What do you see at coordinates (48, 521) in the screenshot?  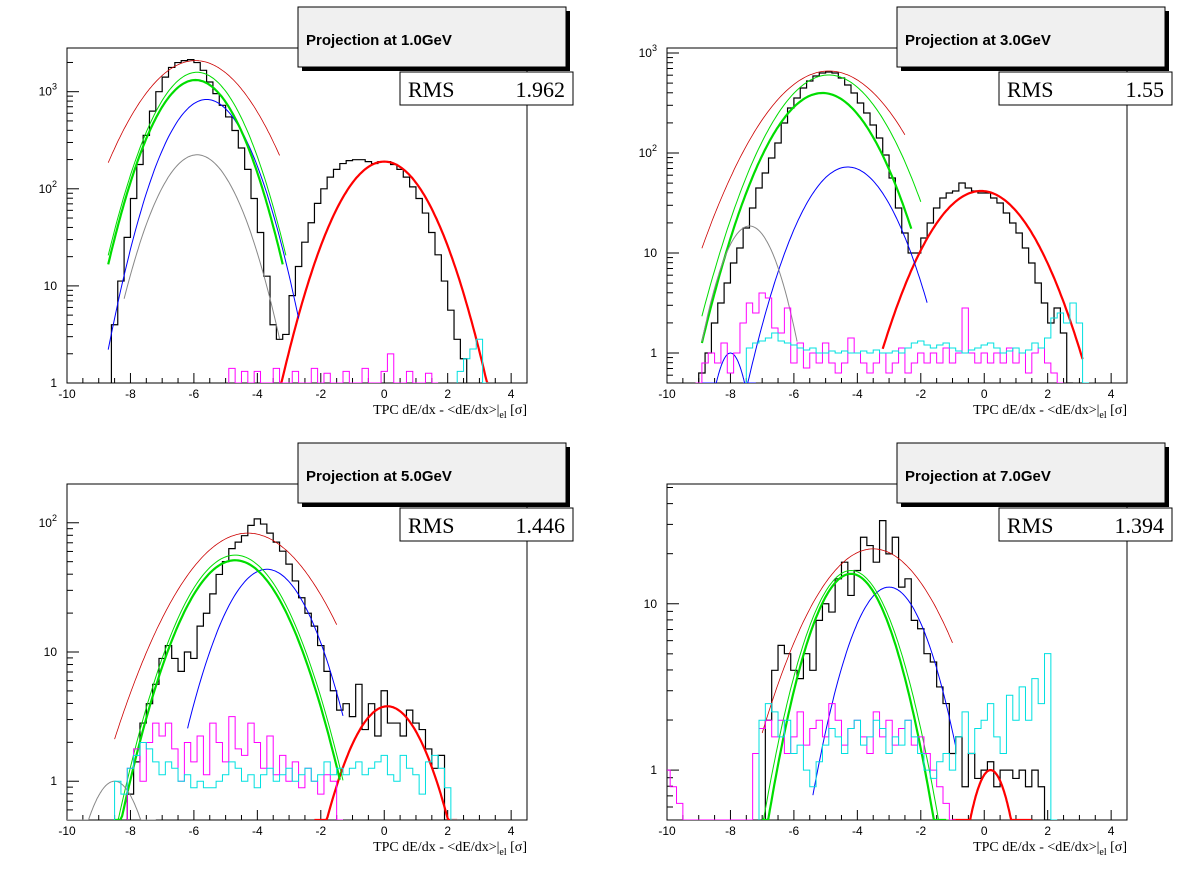 I see `y-tick-label: 10²` at bounding box center [48, 521].